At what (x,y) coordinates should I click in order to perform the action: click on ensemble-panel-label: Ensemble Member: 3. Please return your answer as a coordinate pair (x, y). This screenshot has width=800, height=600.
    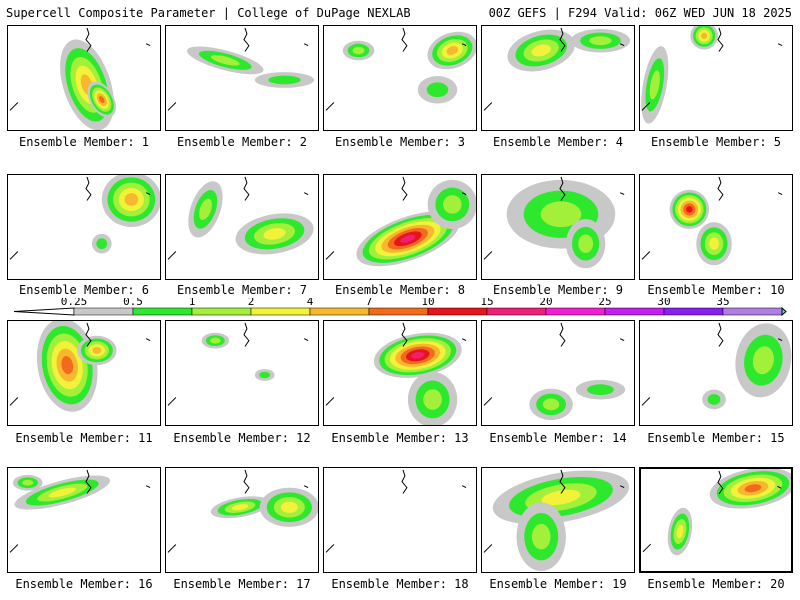
    Looking at the image, I should click on (400, 142).